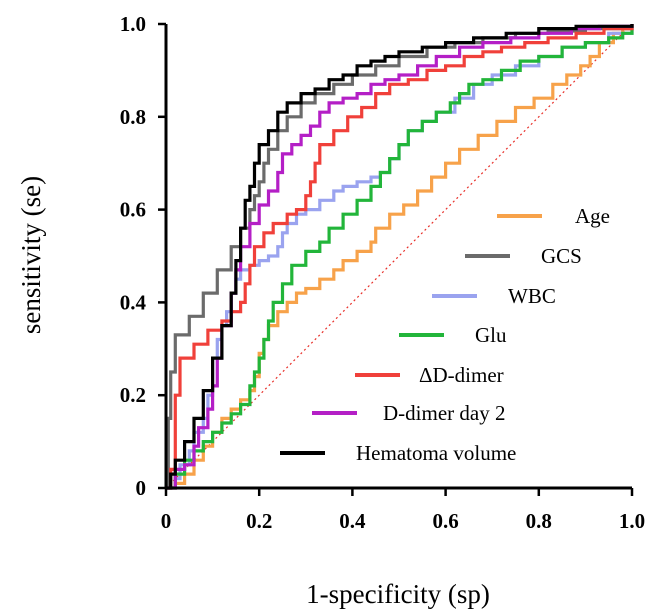 This screenshot has width=646, height=614. I want to click on y-tick-label: 0.2, so click(133, 395).